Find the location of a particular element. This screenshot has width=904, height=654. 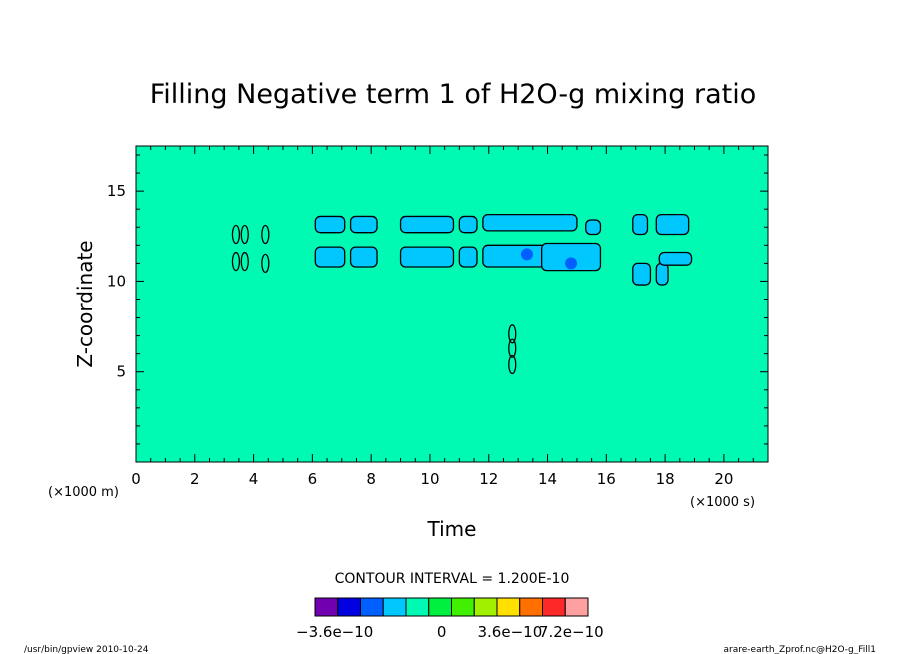

colorbar-tick-label: 3.6e−10 is located at coordinates (510, 632).